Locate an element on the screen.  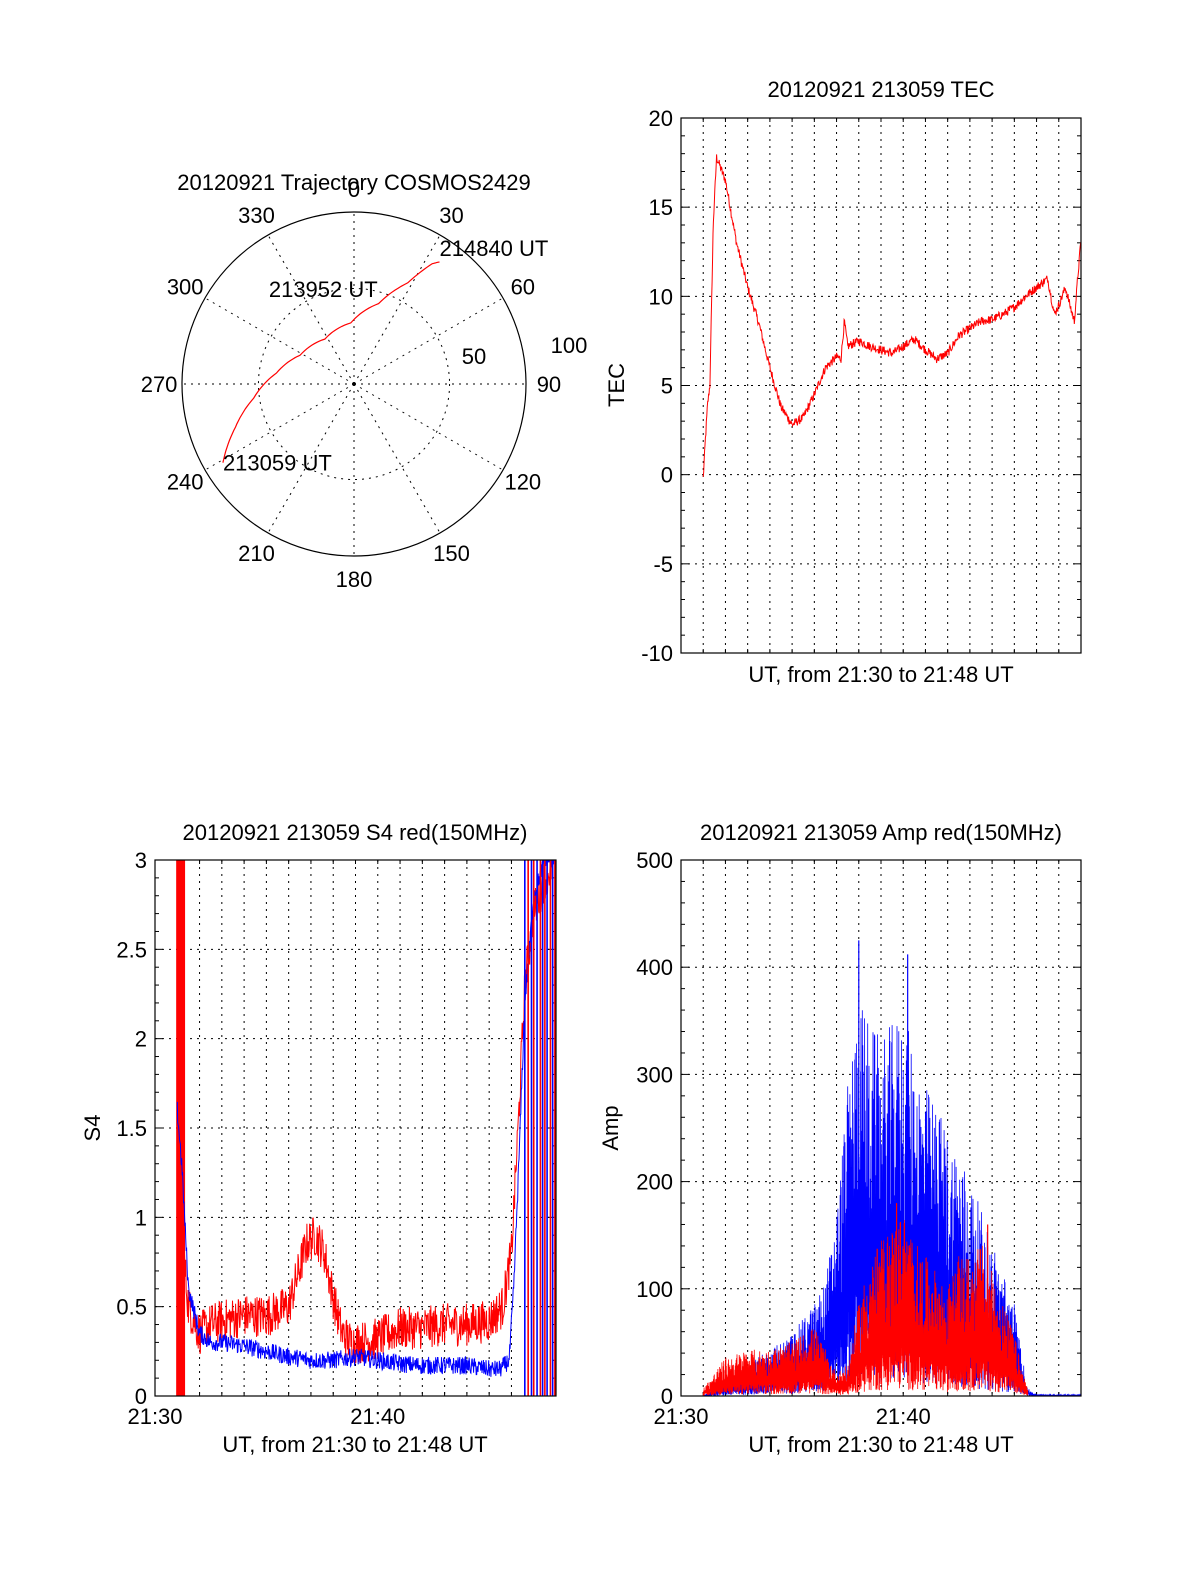
azimuth-label: 300 is located at coordinates (185, 287).